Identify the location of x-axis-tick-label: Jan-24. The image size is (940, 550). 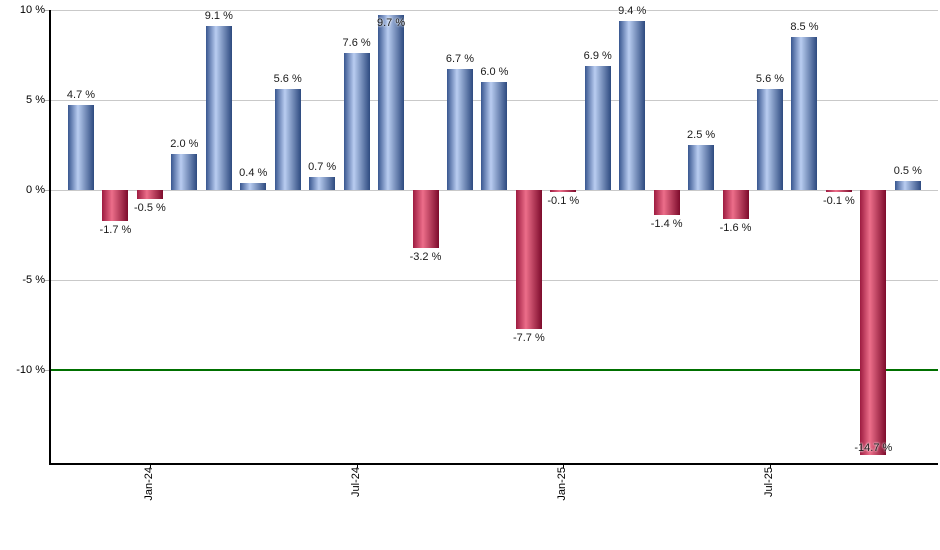
(148, 484).